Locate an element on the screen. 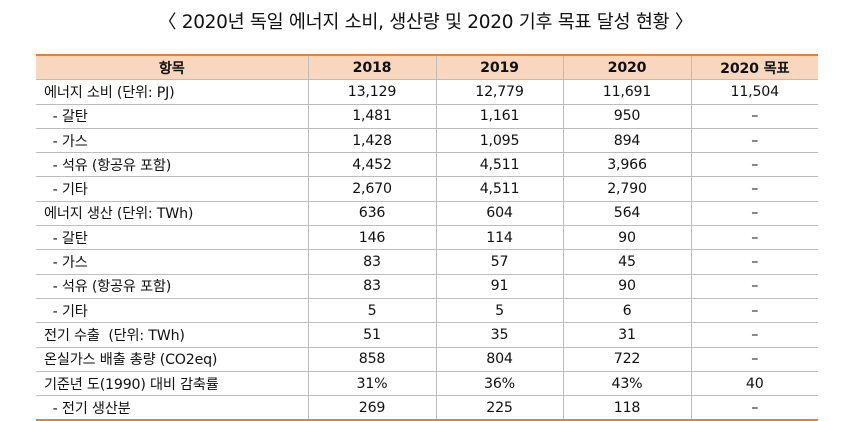  table-header: 항목 2018 2019 2020 2020 목표 is located at coordinates (427, 67).